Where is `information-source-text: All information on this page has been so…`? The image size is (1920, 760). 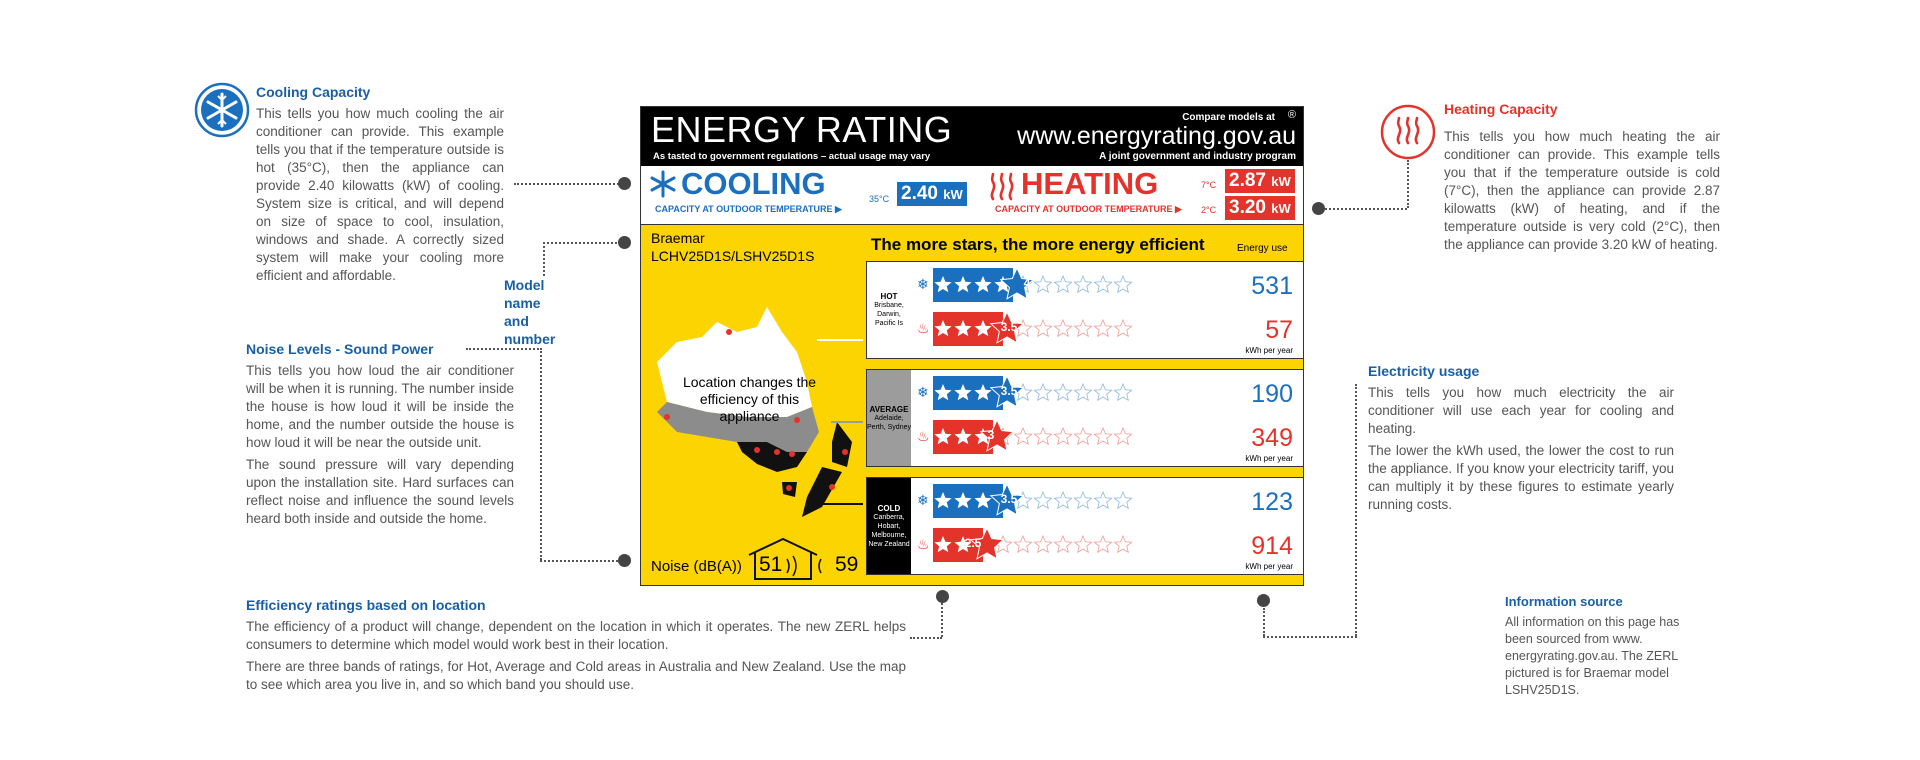
information-source-text: All information on this page has been so… is located at coordinates (1592, 656).